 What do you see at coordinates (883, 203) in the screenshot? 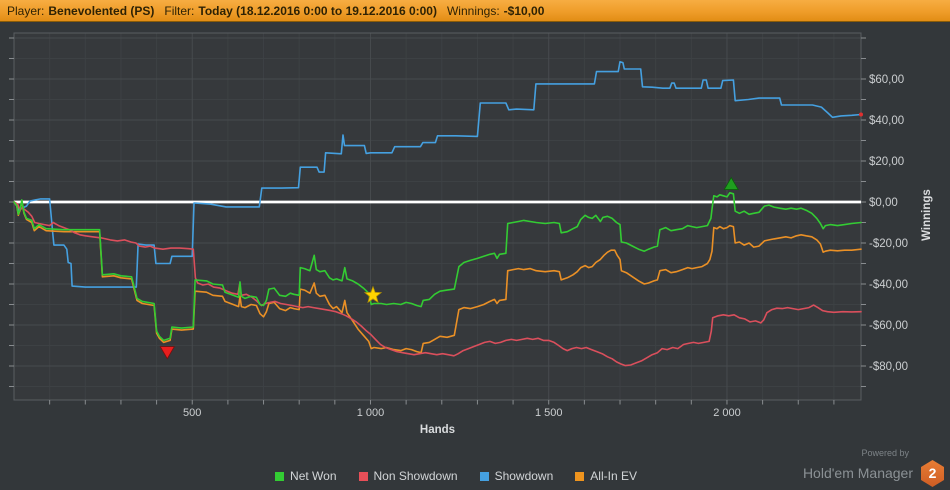
I see `y-tick-label: $0,00` at bounding box center [883, 203].